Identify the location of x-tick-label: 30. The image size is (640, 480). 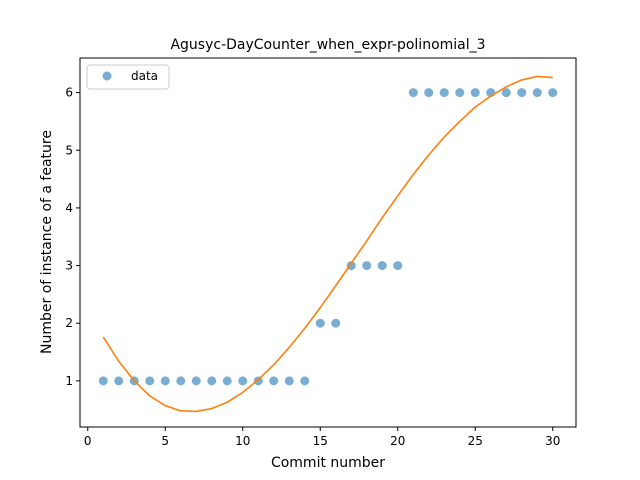
(552, 441).